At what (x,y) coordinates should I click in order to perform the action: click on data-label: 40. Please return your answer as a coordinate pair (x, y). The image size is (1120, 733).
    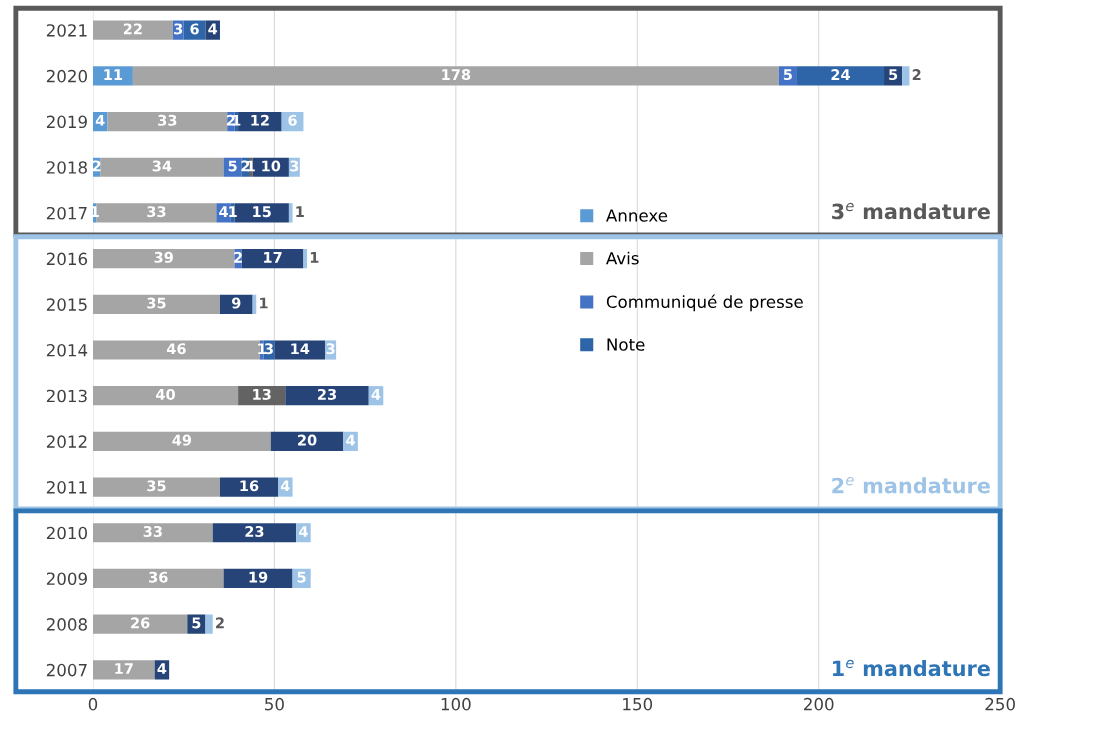
    Looking at the image, I should click on (165, 394).